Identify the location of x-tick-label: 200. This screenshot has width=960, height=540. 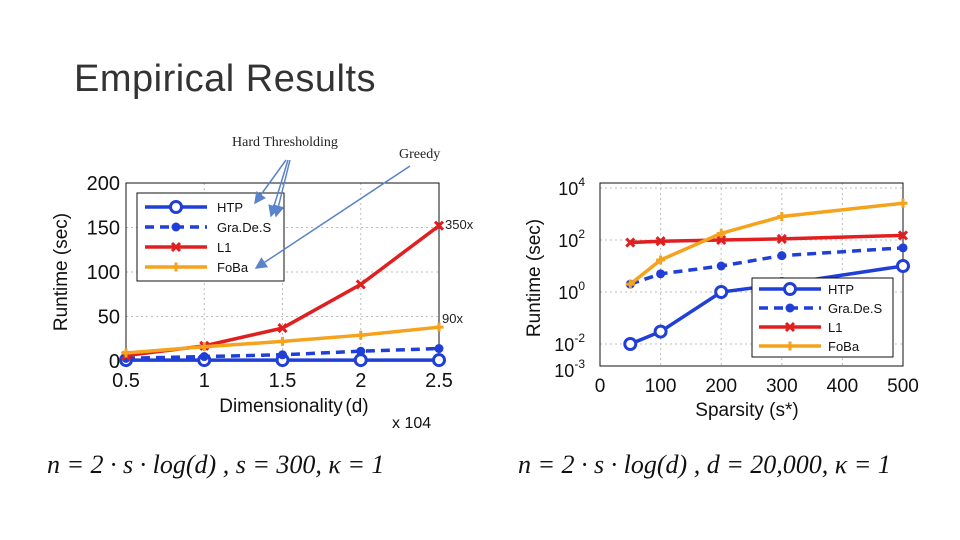
(721, 386).